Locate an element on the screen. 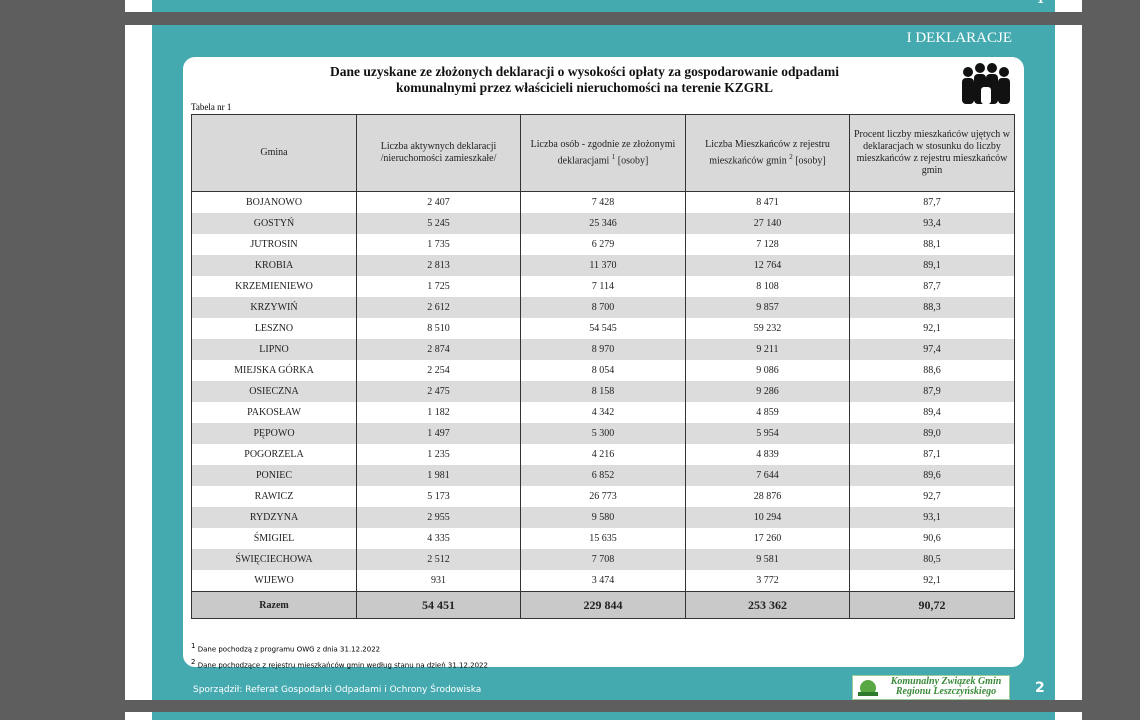 This screenshot has height=720, width=1140. table-cell: 2 813 is located at coordinates (438, 265).